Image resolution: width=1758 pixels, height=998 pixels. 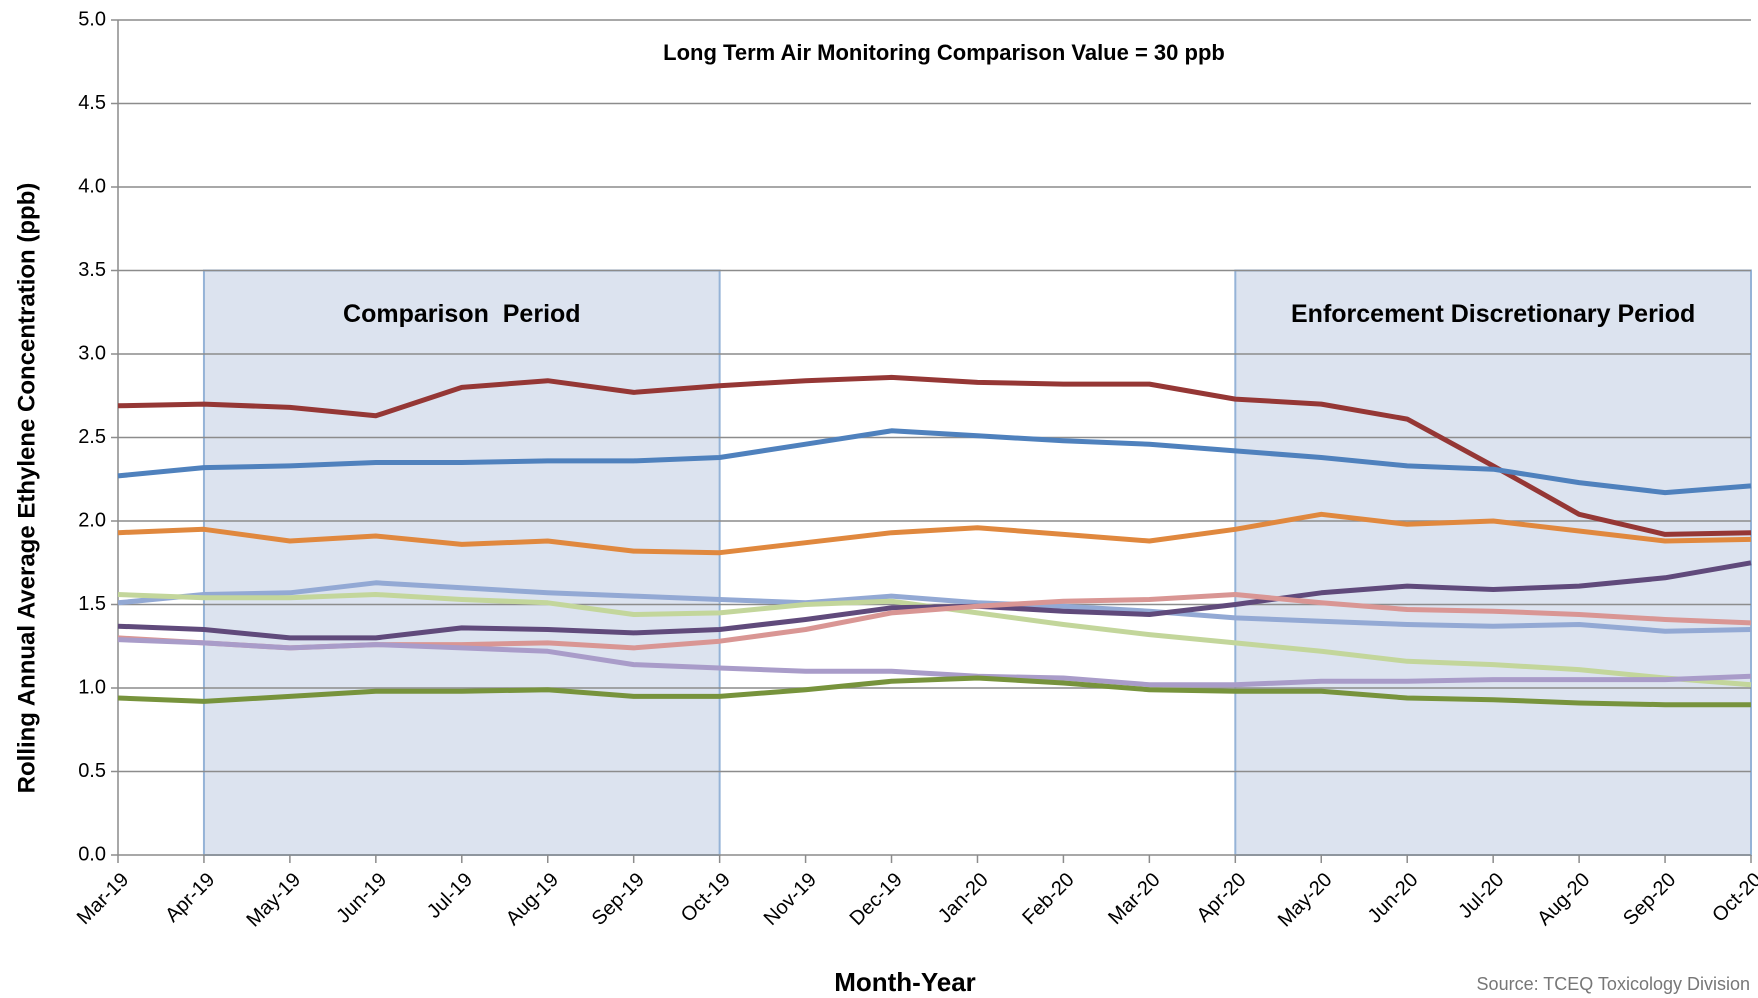 What do you see at coordinates (92, 687) in the screenshot?
I see `y-tick-label: 1.0` at bounding box center [92, 687].